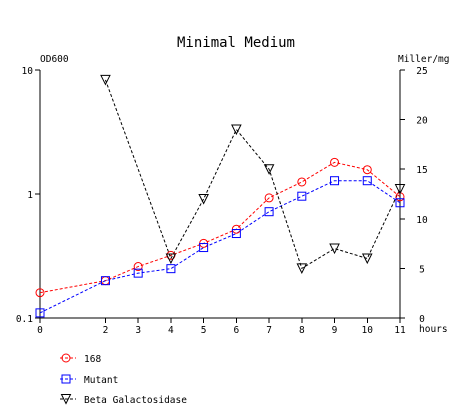 The height and width of the screenshot is (405, 454). What do you see at coordinates (106, 330) in the screenshot?
I see `x-tick-label: 2` at bounding box center [106, 330].